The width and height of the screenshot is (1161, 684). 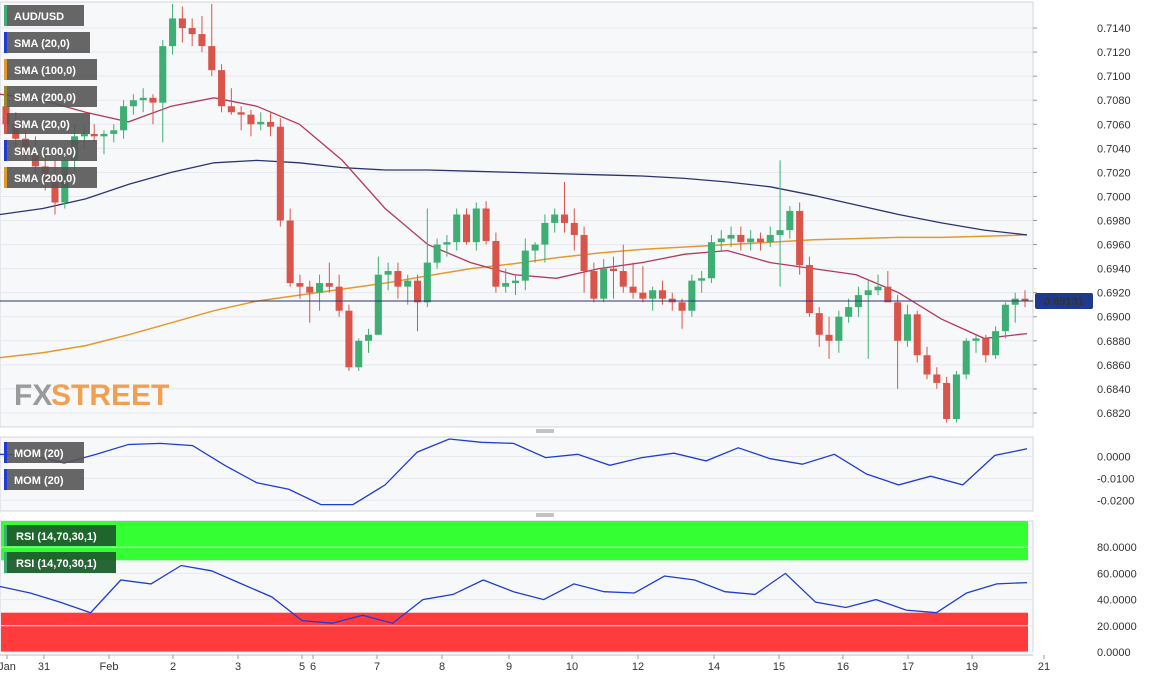 What do you see at coordinates (50, 69) in the screenshot?
I see `legend-main-2-box` at bounding box center [50, 69].